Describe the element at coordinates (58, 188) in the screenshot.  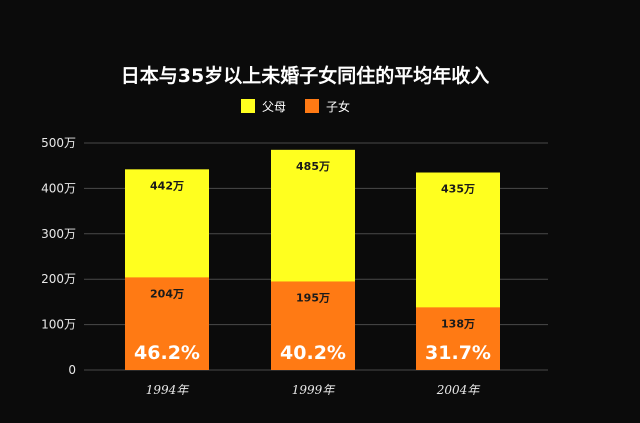
I see `y-tick-label: 400万` at that location.